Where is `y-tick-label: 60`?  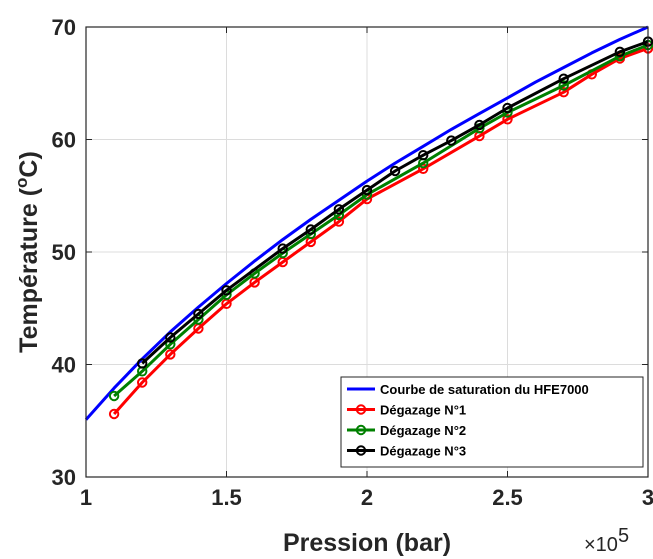 y-tick-label: 60 is located at coordinates (64, 140).